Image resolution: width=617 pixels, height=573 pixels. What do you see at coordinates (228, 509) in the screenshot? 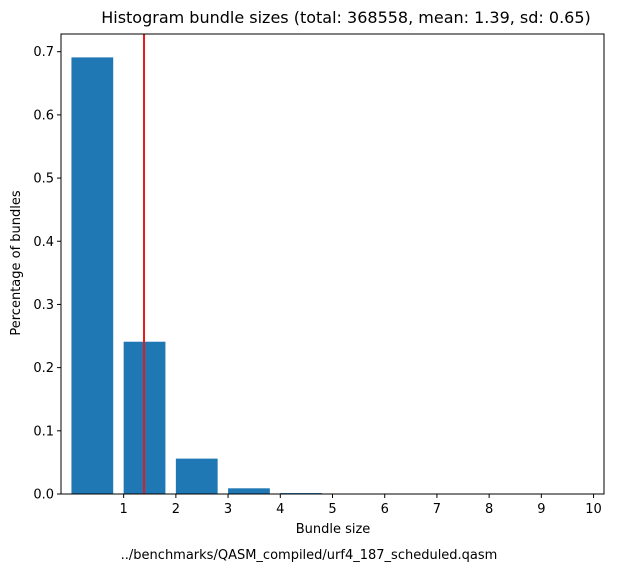
I see `x-tick-label: 3` at bounding box center [228, 509].